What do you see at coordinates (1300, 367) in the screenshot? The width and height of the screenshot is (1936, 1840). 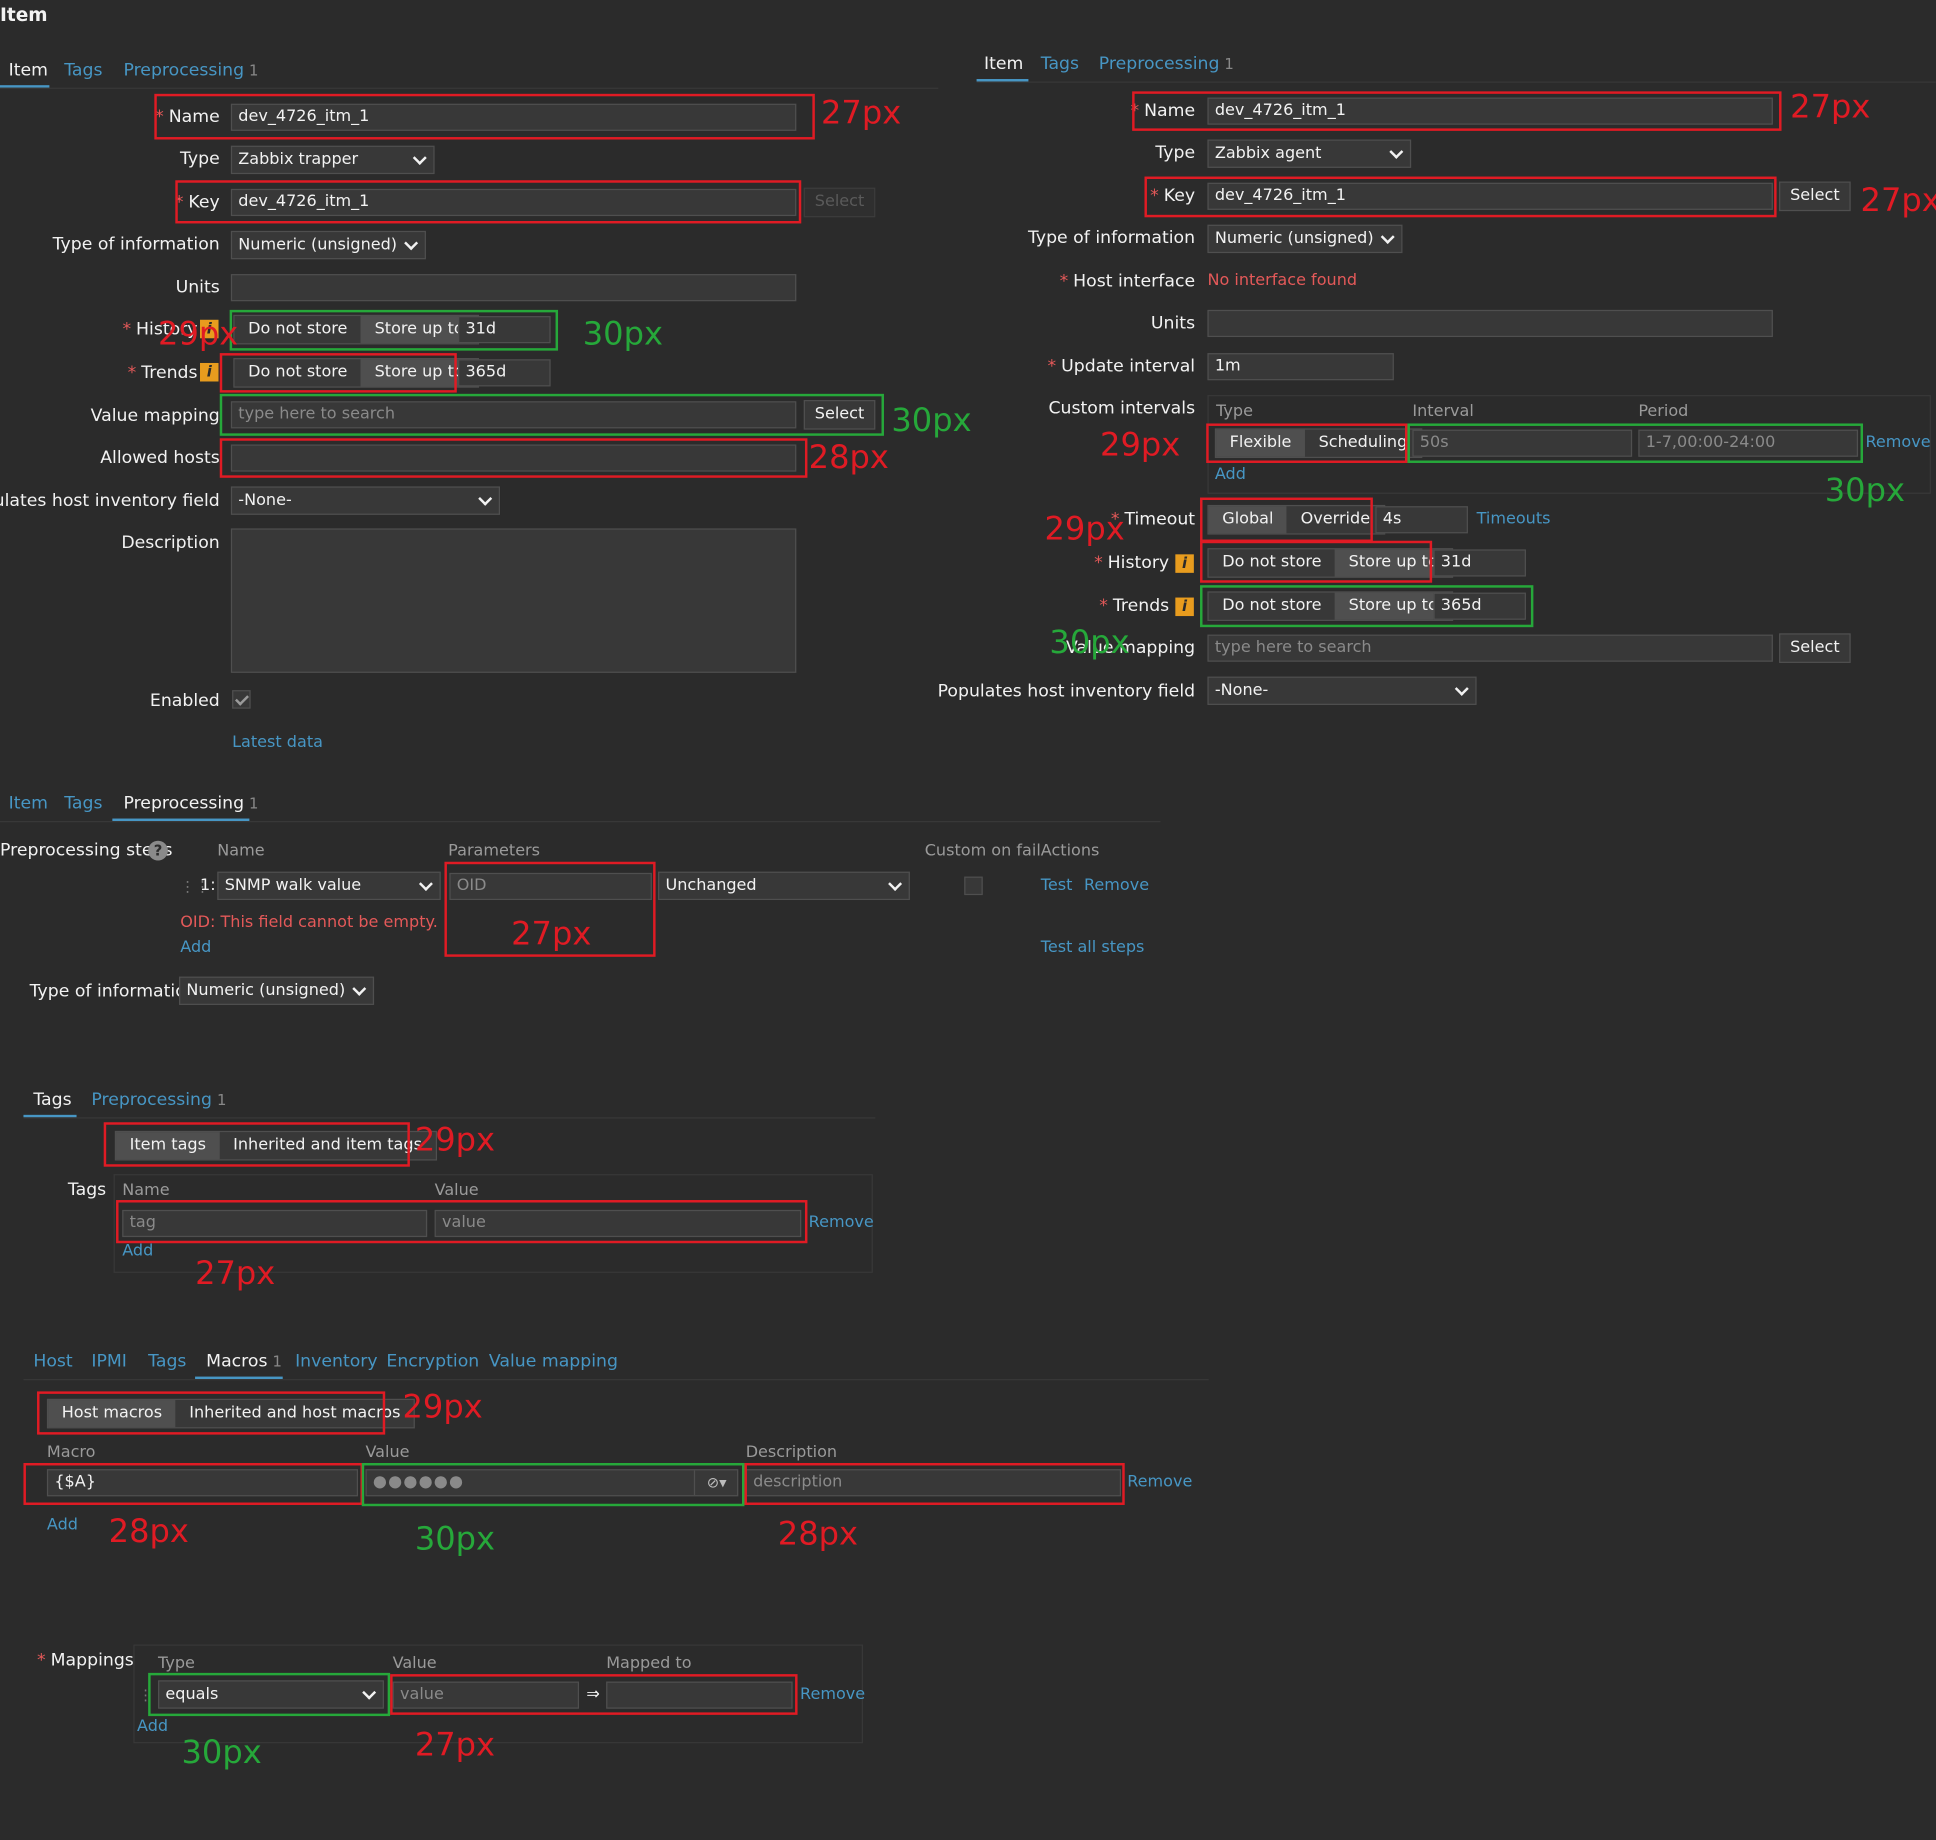 I see `update-interval-input: 1m` at bounding box center [1300, 367].